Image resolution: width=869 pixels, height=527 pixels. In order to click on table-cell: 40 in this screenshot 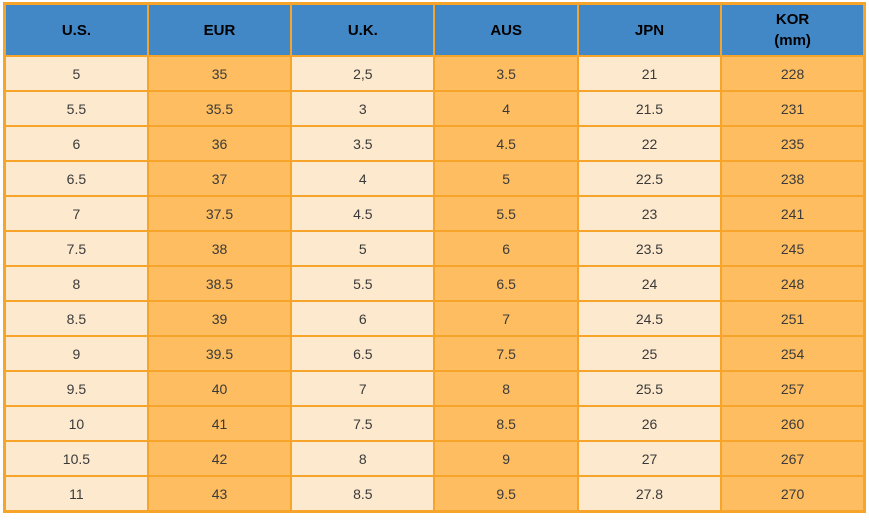, I will do `click(219, 388)`.